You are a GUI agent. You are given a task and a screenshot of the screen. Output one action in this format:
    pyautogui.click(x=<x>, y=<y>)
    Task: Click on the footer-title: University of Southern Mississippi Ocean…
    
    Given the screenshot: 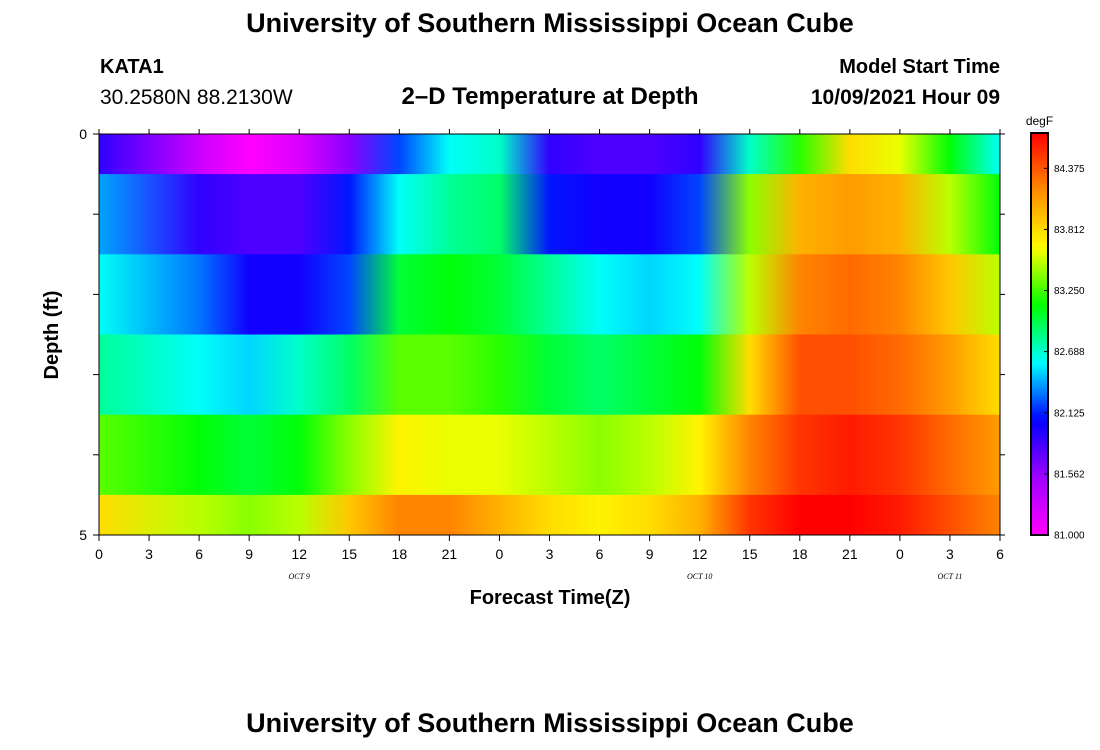 What is the action you would take?
    pyautogui.click(x=550, y=723)
    